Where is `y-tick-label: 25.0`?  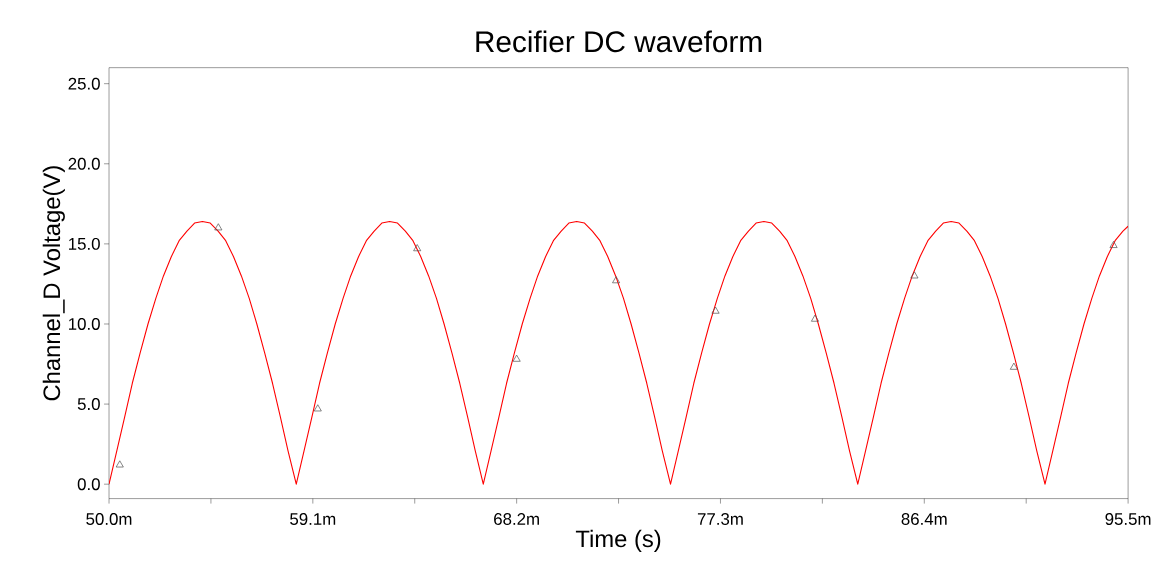
y-tick-label: 25.0 is located at coordinates (84, 83).